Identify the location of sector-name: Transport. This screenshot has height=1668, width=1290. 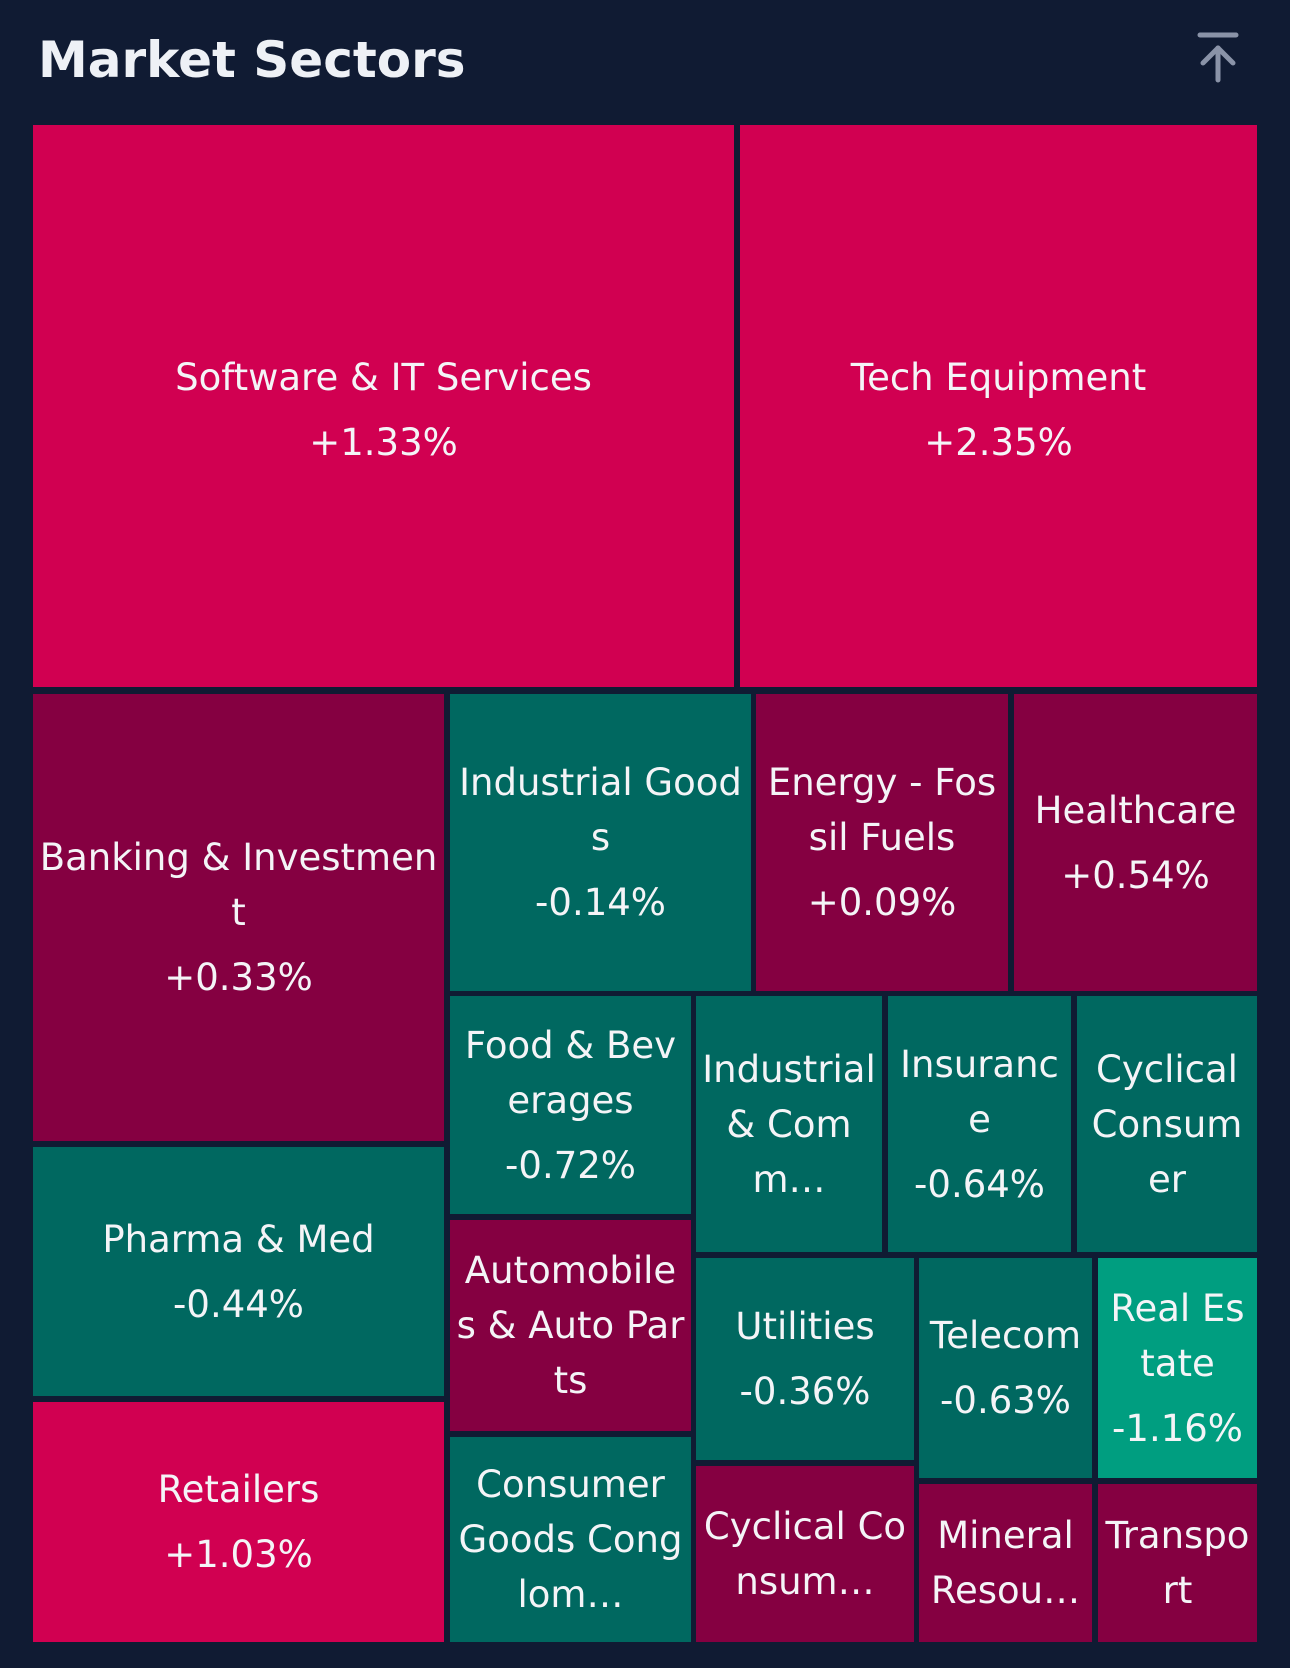
(1177, 1563).